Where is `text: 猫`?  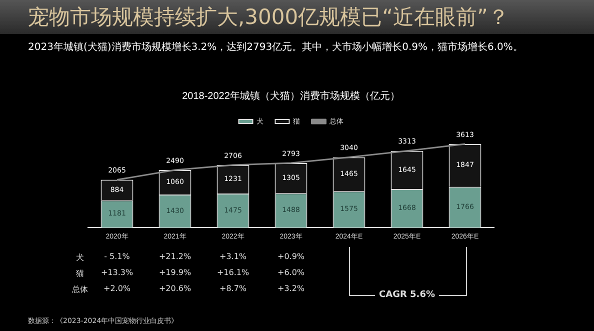 text: 猫 is located at coordinates (80, 273).